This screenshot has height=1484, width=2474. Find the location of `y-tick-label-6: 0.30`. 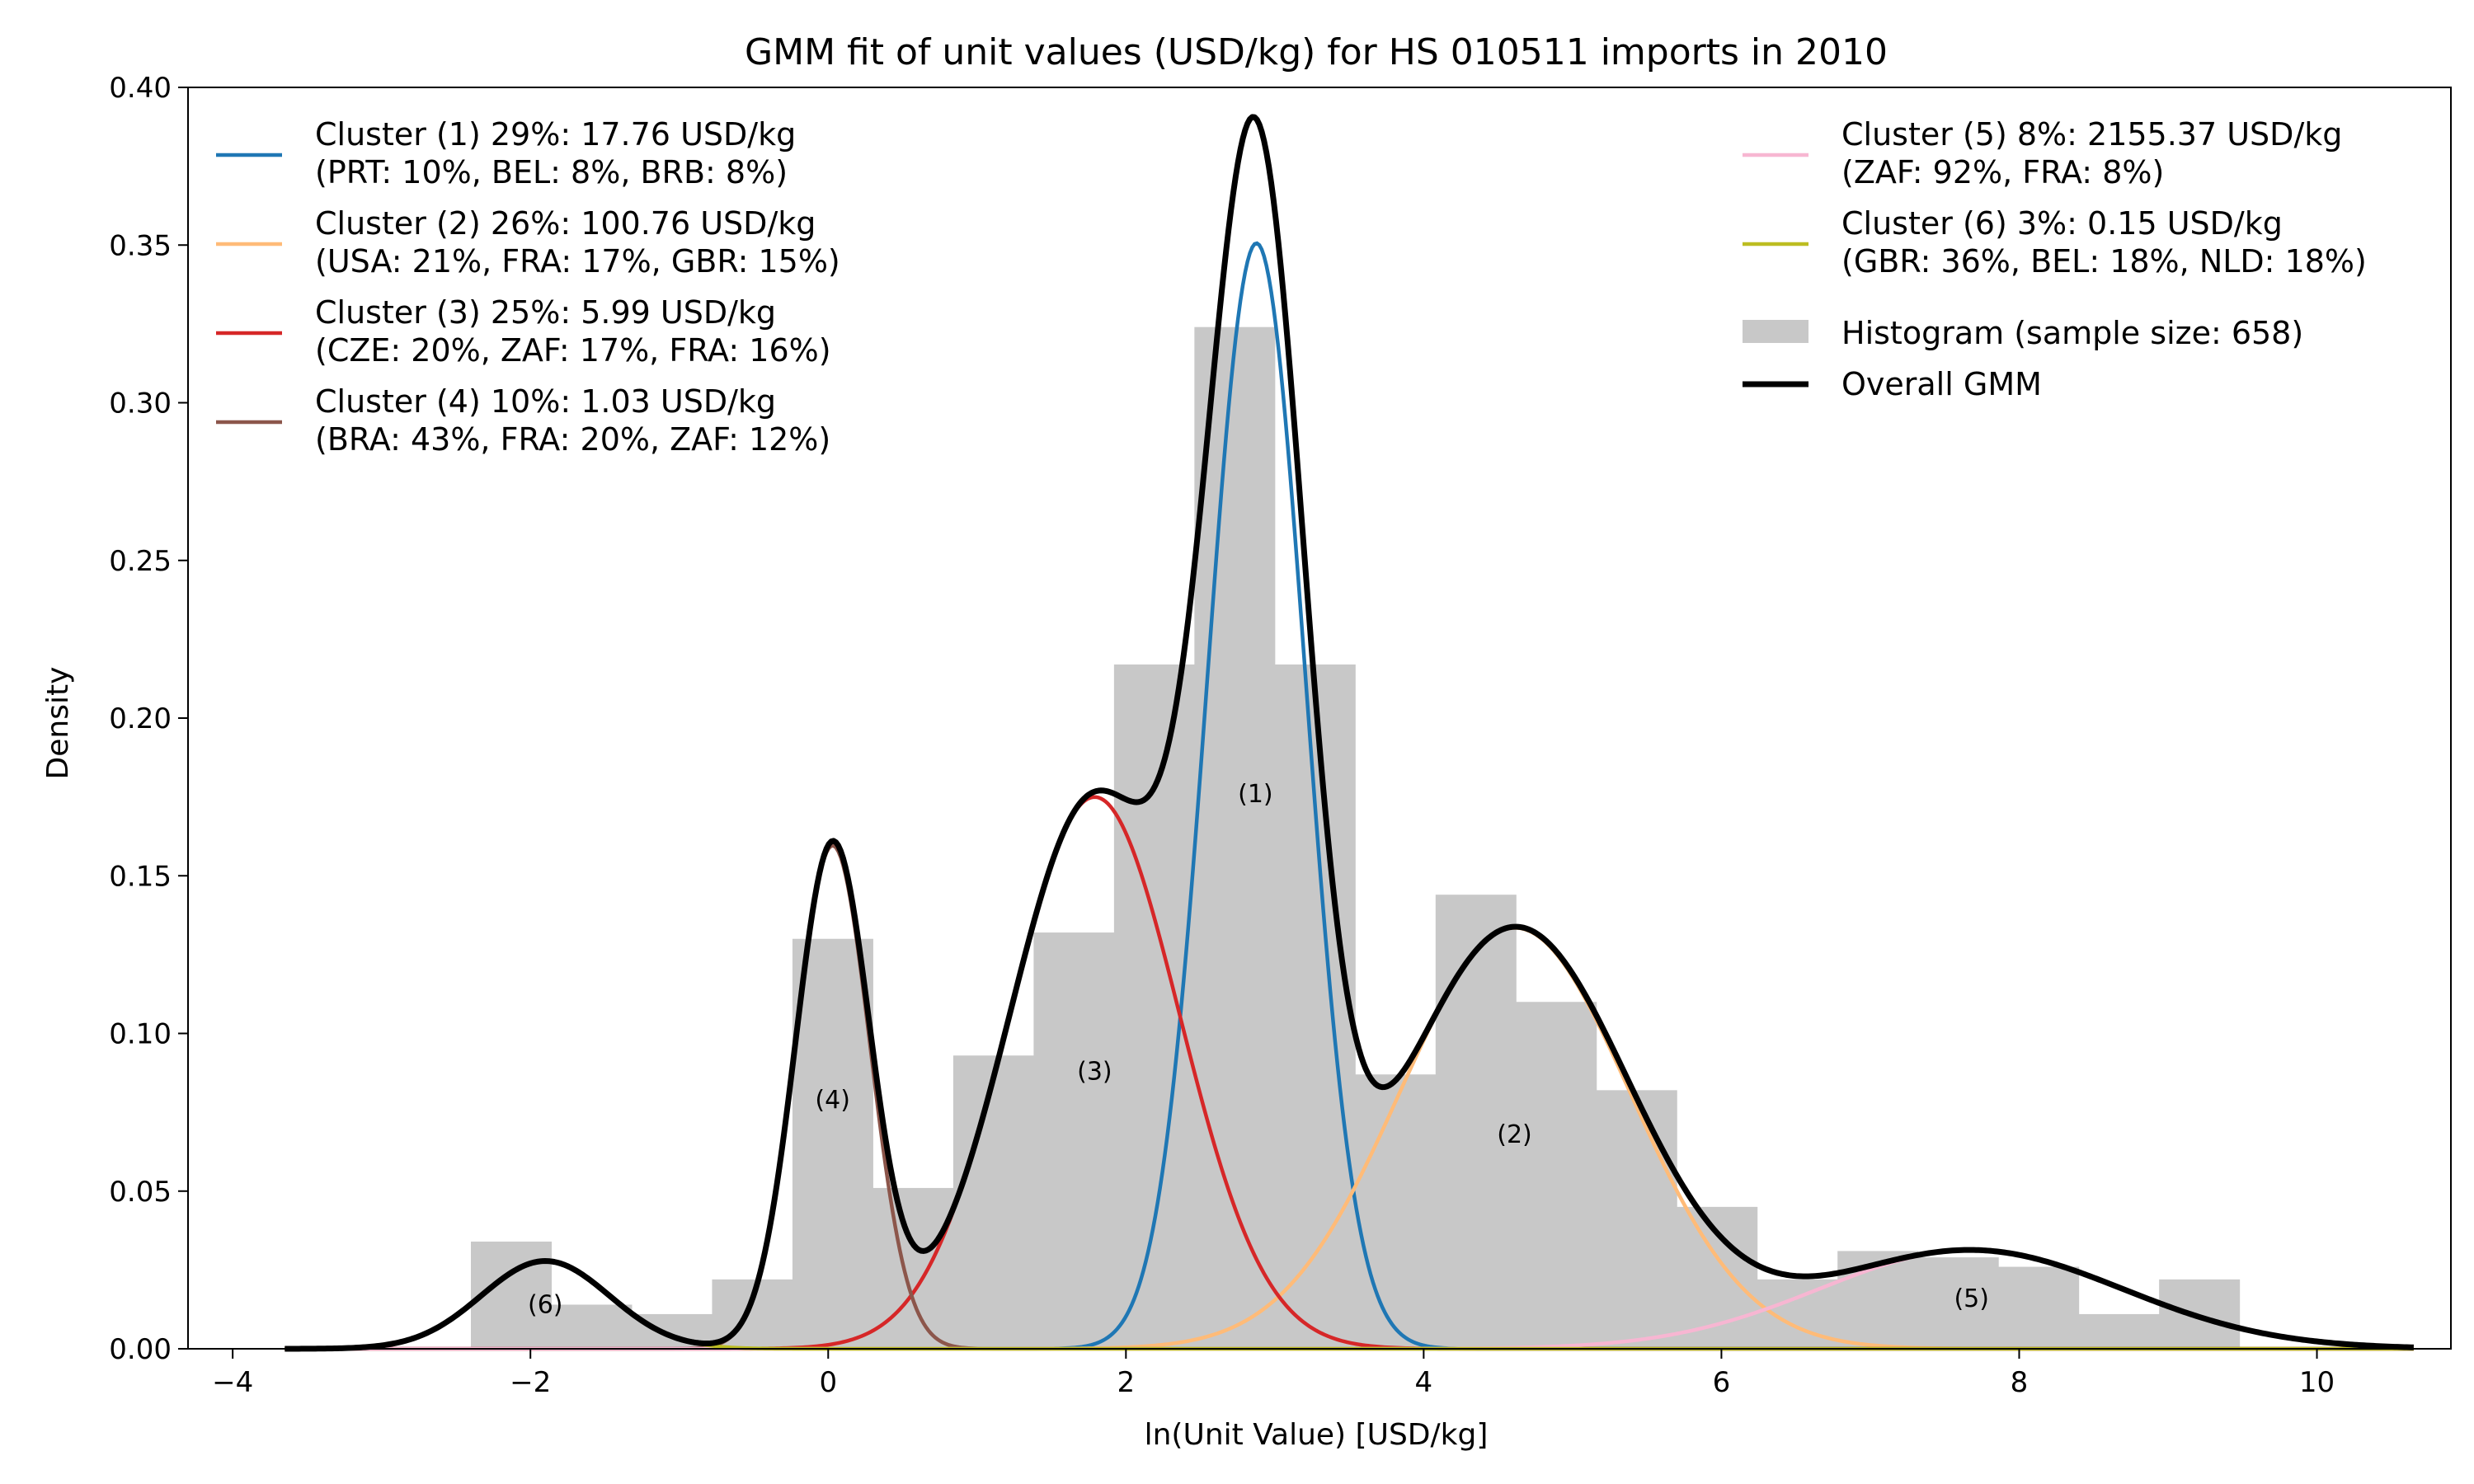

y-tick-label-6: 0.30 is located at coordinates (140, 403).